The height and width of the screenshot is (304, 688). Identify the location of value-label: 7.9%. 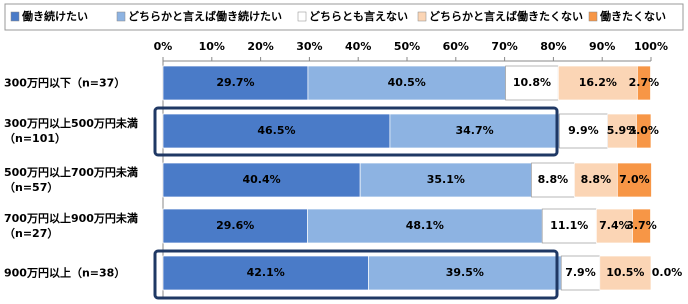
(580, 272).